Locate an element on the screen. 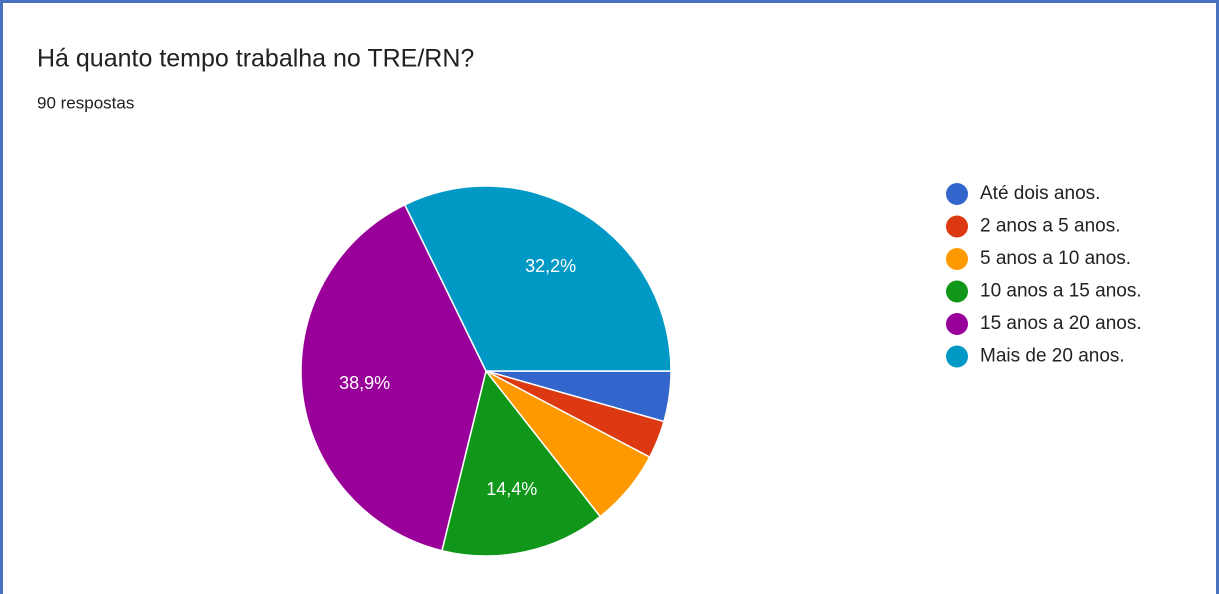 Image resolution: width=1219 pixels, height=594 pixels. legend-label: 2 anos a 5 anos. is located at coordinates (1050, 226).